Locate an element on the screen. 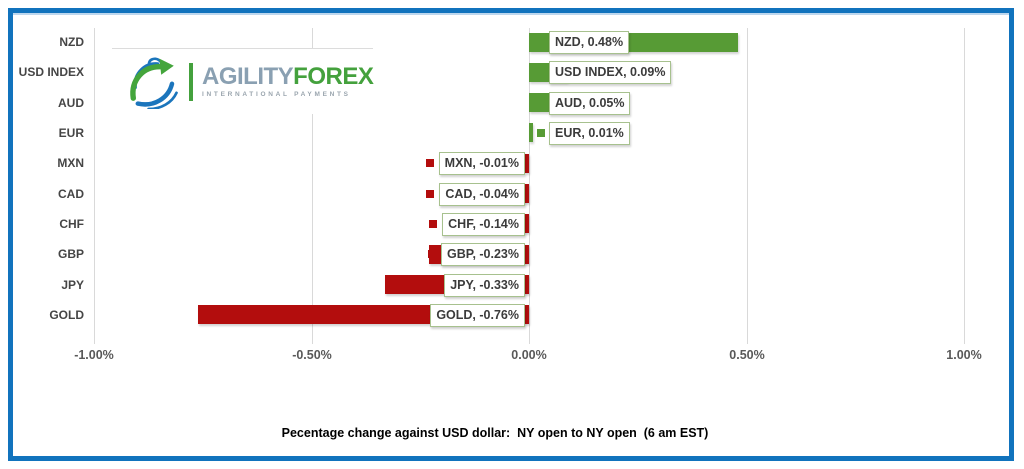 This screenshot has height=469, width=1024. gridline-0.50% is located at coordinates (747, 186).